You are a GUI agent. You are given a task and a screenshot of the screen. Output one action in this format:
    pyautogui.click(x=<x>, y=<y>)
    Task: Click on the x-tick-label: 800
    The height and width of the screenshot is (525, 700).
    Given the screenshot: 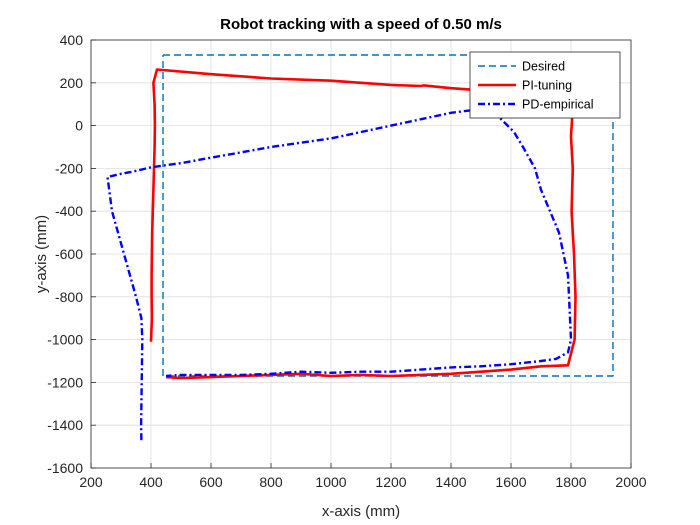 What is the action you would take?
    pyautogui.click(x=271, y=482)
    